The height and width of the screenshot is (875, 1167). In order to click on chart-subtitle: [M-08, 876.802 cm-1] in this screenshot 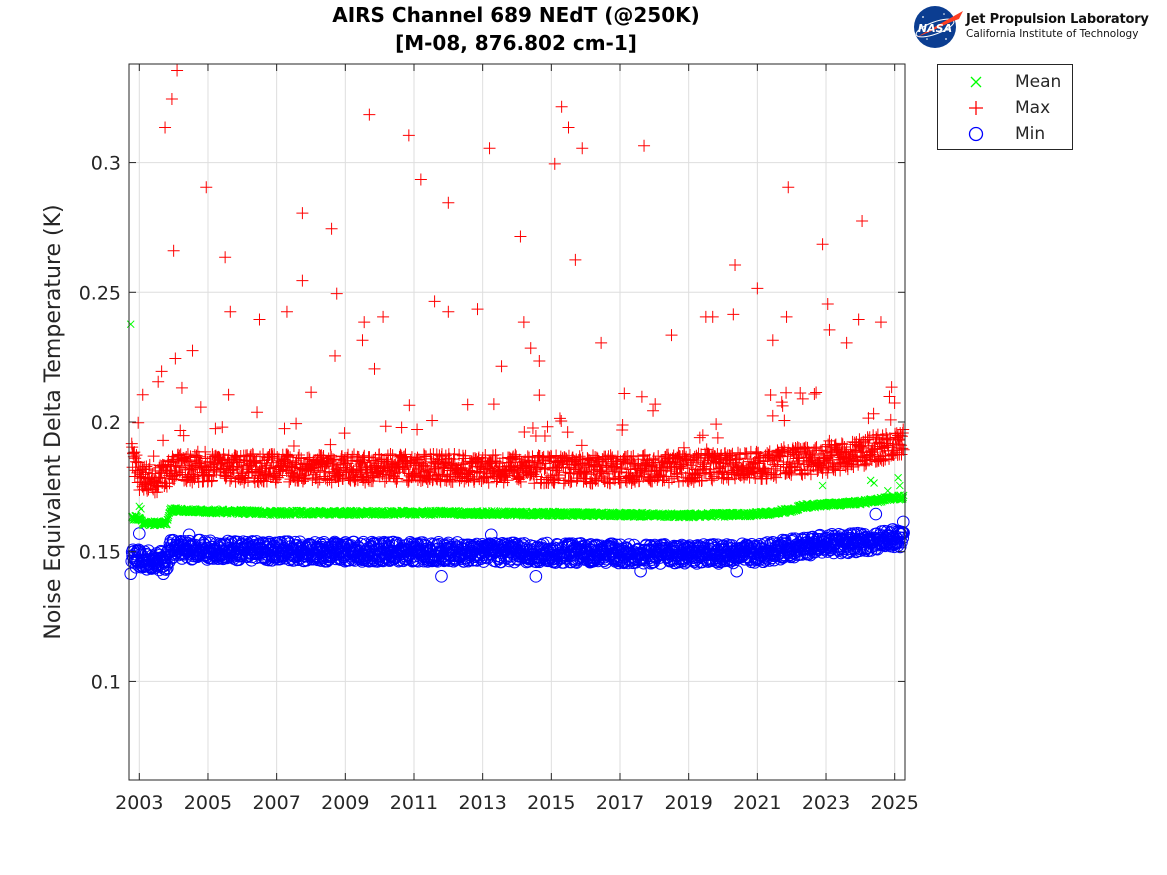, I will do `click(516, 43)`.